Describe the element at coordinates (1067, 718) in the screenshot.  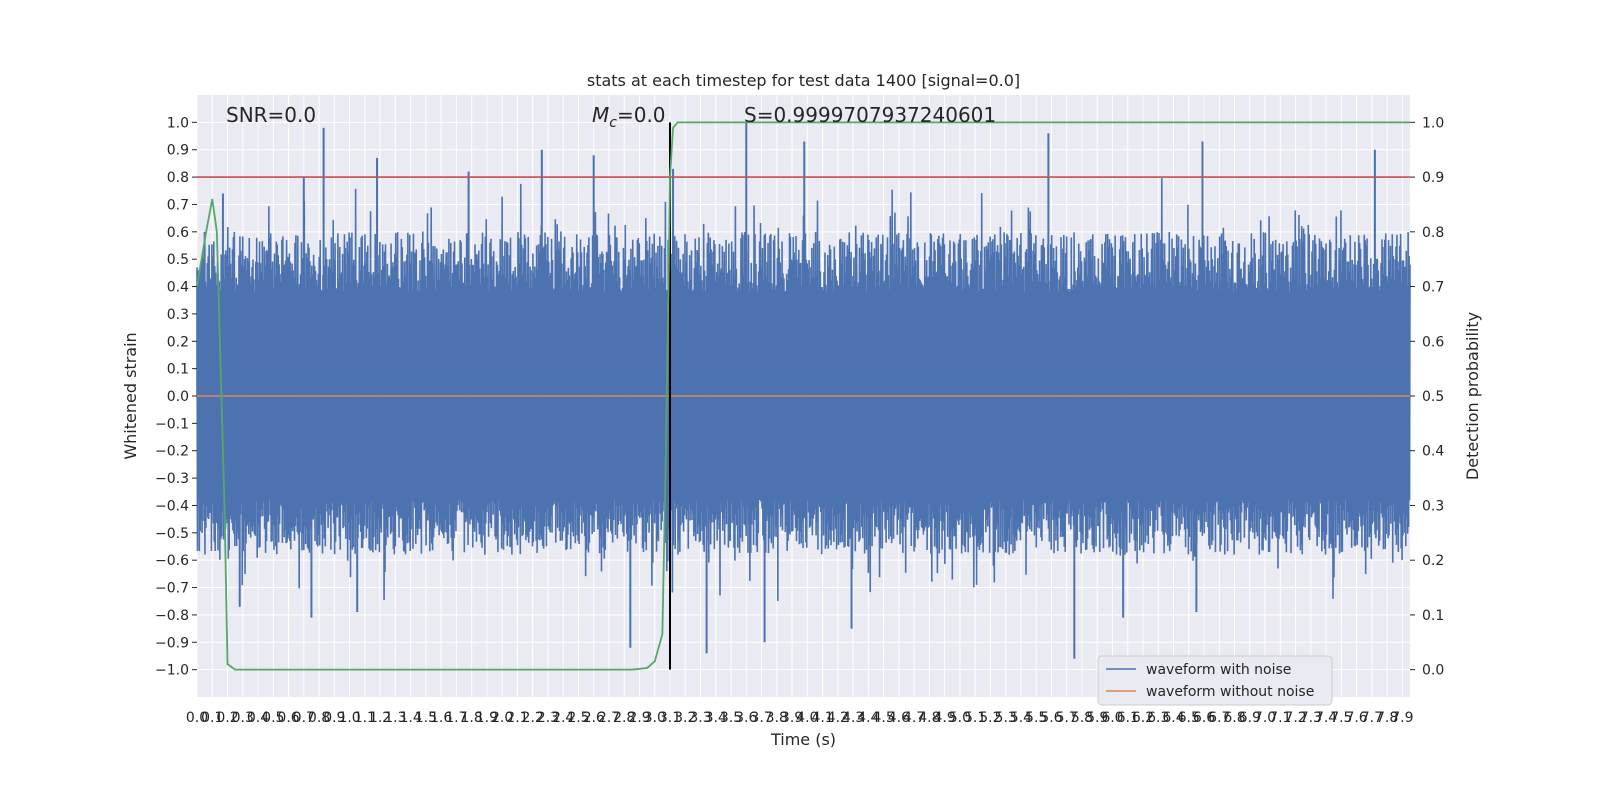
I see `x-tick-label: 5.7` at that location.